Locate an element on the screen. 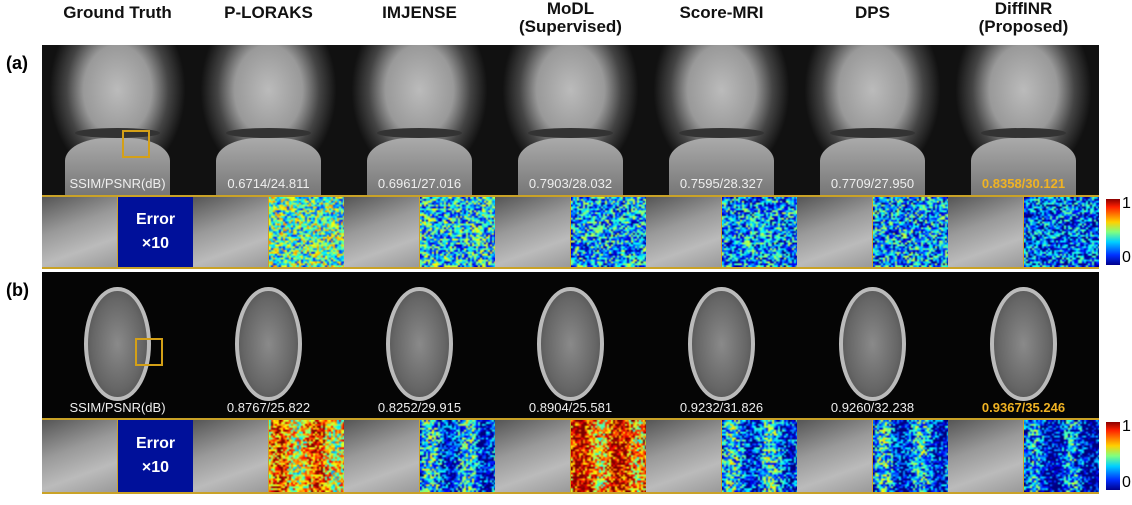 The image size is (1132, 505). mri-image: 0.6961/27.016 is located at coordinates (419, 120).